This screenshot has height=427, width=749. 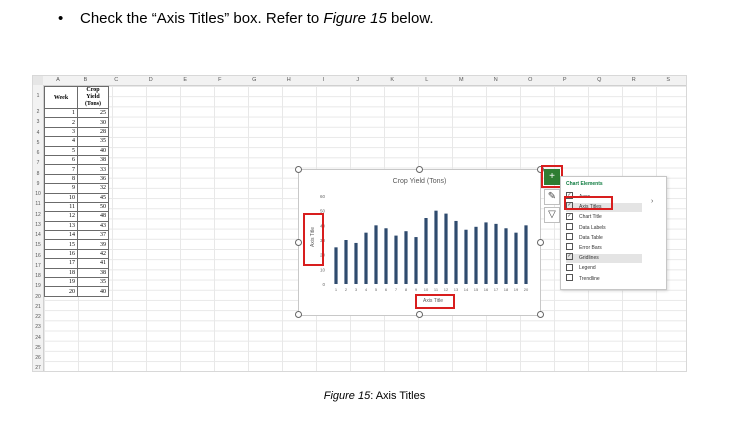 I want to click on chart-title: Crop Yield (Tons), so click(x=419, y=181).